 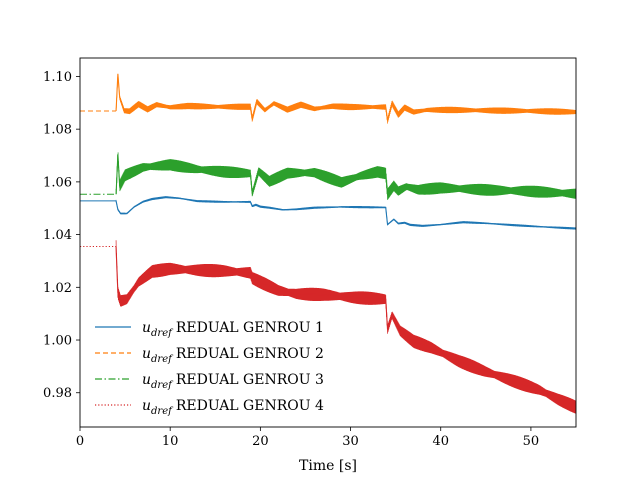 I want to click on x-axis-label: Time [s], so click(x=328, y=466).